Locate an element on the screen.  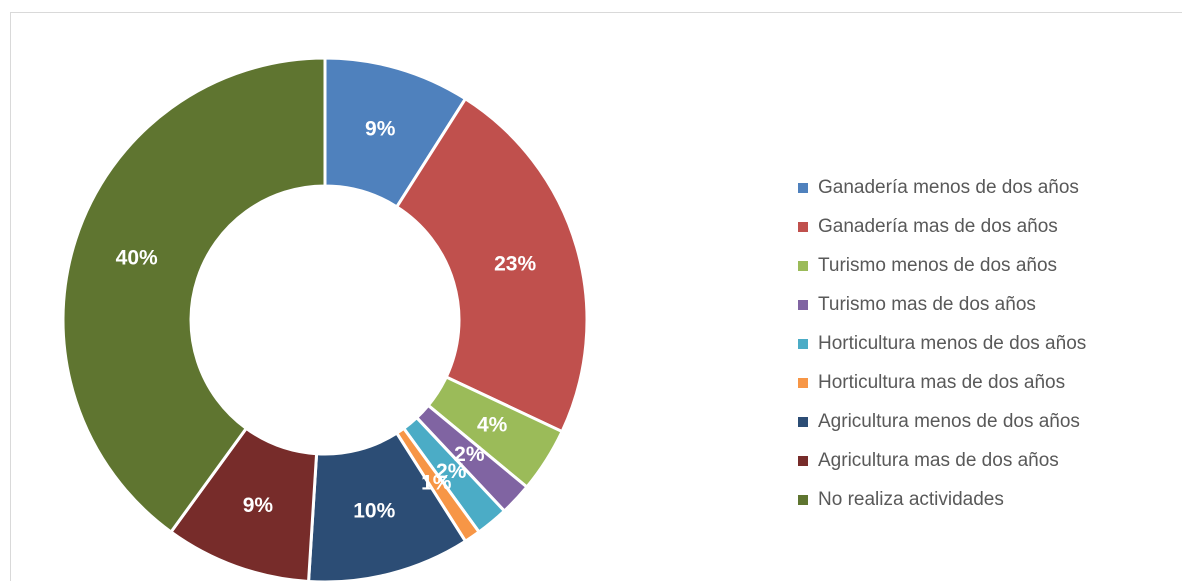
legend-label: Ganadería menos de dos años is located at coordinates (948, 187).